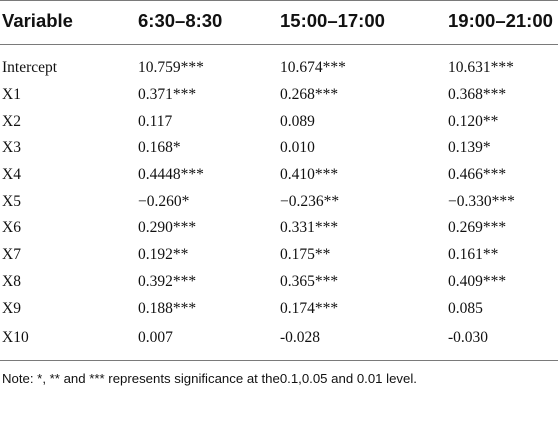 This screenshot has width=558, height=421. What do you see at coordinates (481, 201) in the screenshot?
I see `cell-value: −0.330***` at bounding box center [481, 201].